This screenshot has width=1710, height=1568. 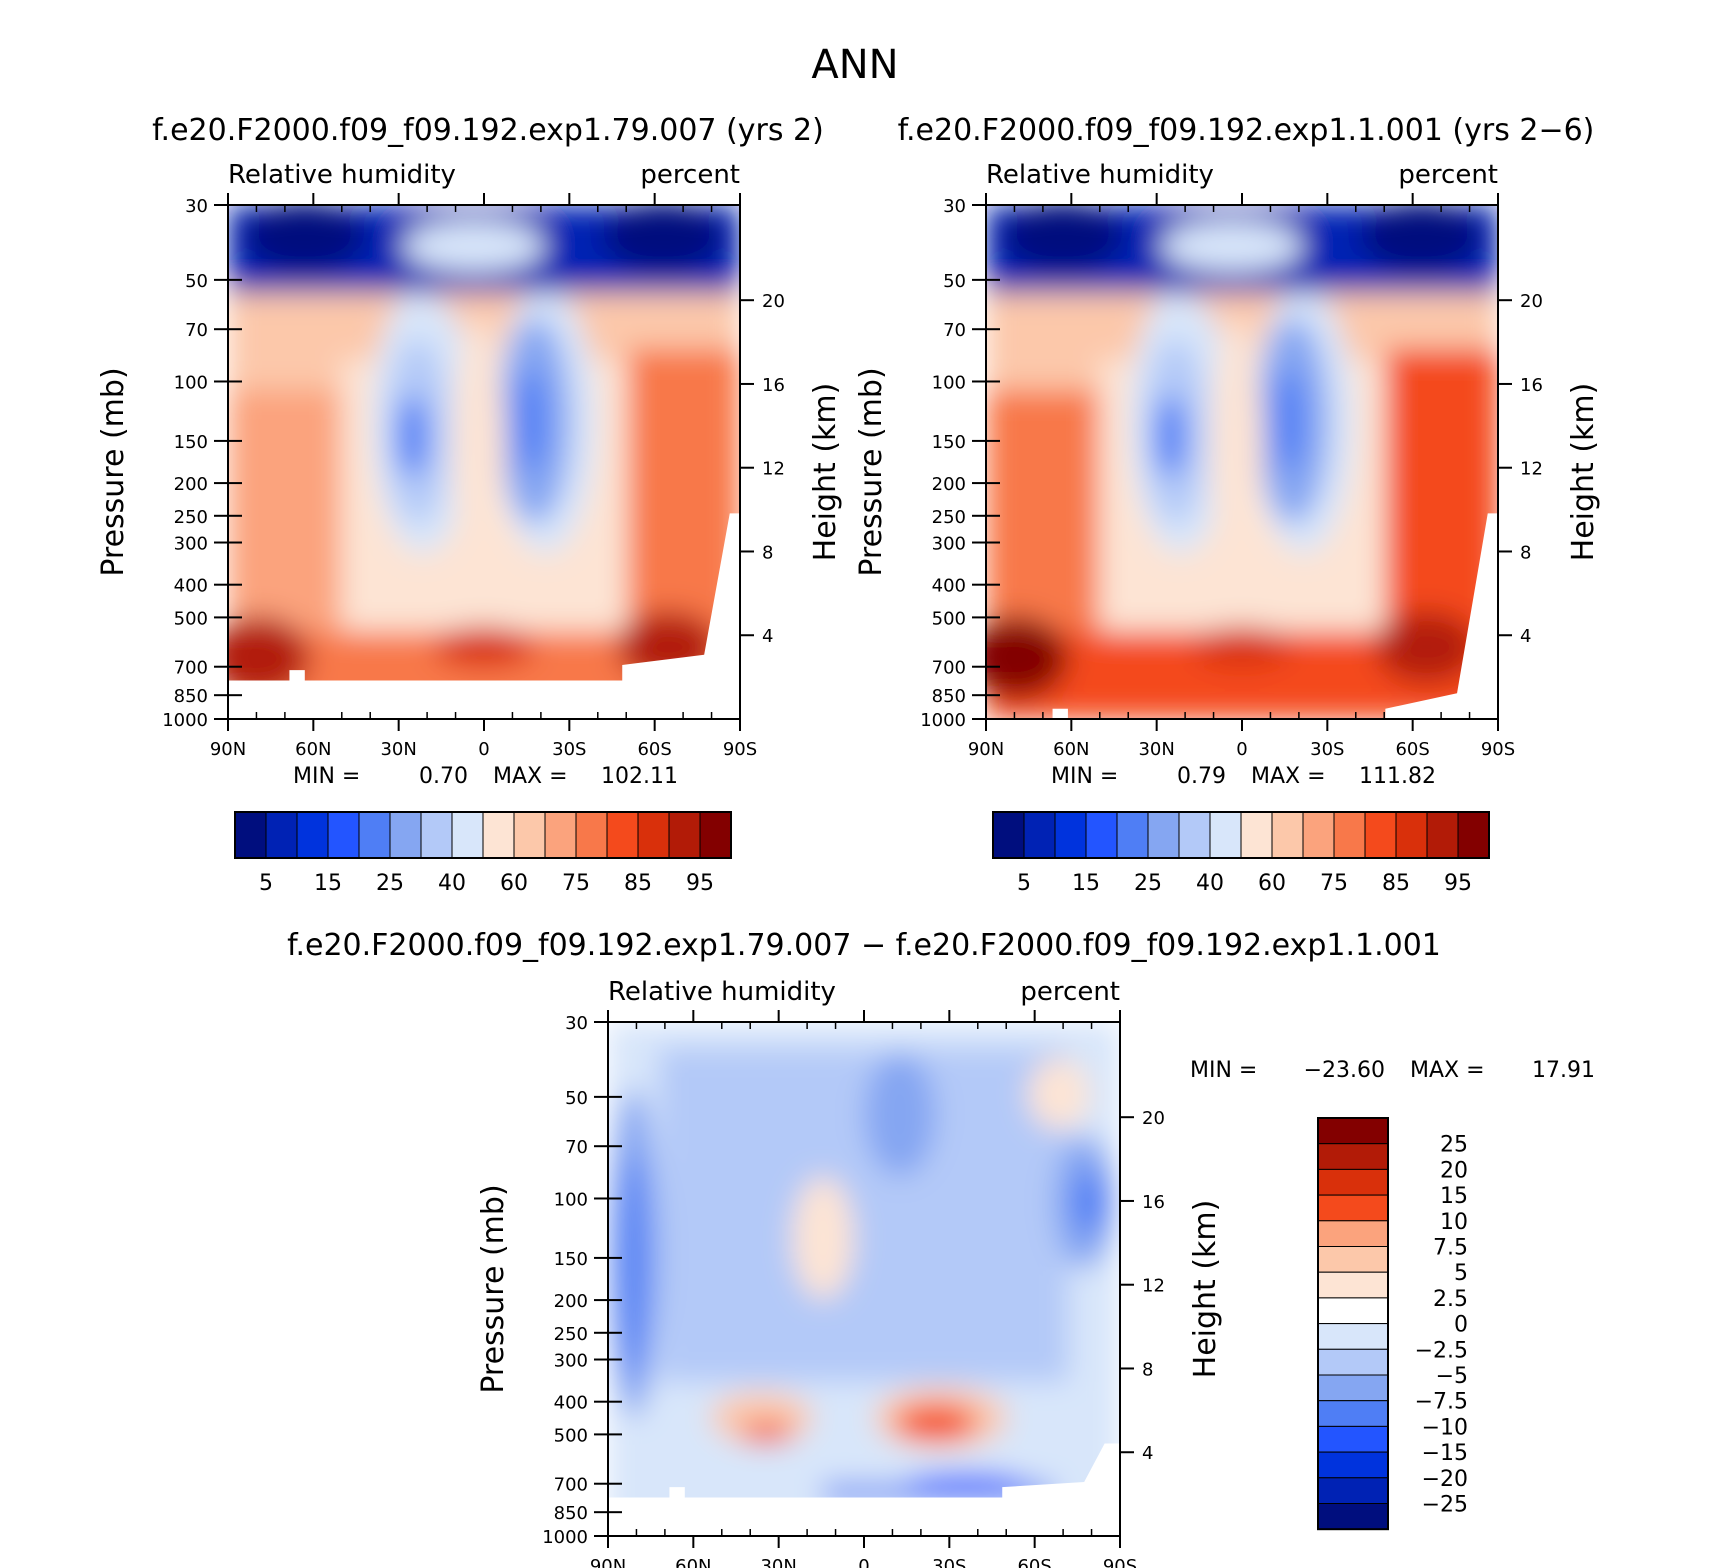 What do you see at coordinates (452, 883) in the screenshot?
I see `colorbar-label: 40` at bounding box center [452, 883].